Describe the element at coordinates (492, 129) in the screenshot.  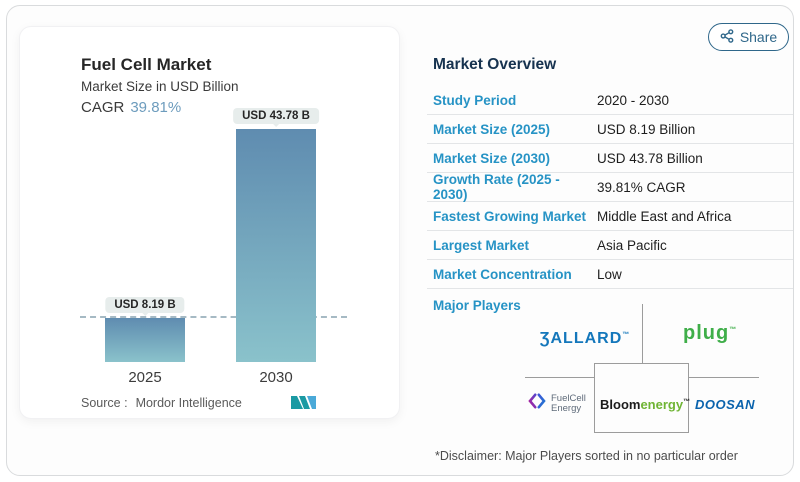
I see `row-label: Market Size (2025)` at that location.